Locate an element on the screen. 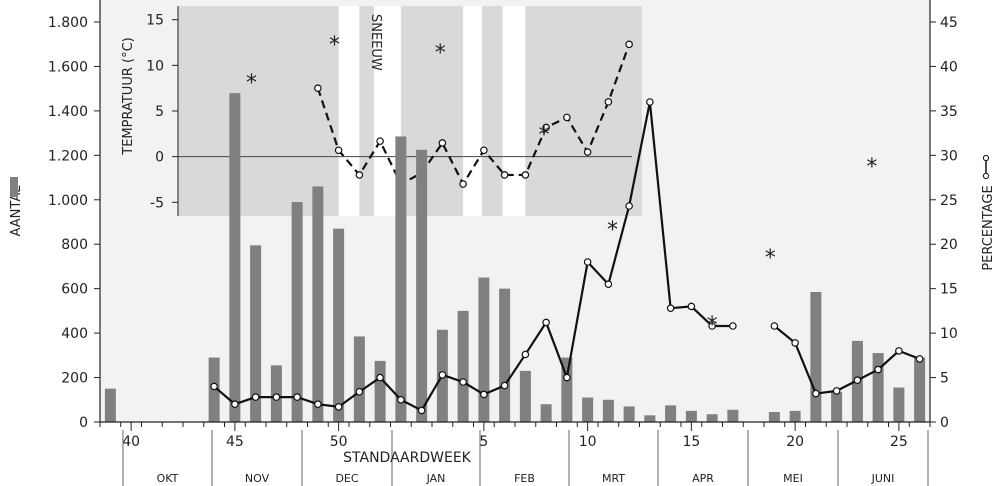  right-tick-label: 15 is located at coordinates (949, 290).